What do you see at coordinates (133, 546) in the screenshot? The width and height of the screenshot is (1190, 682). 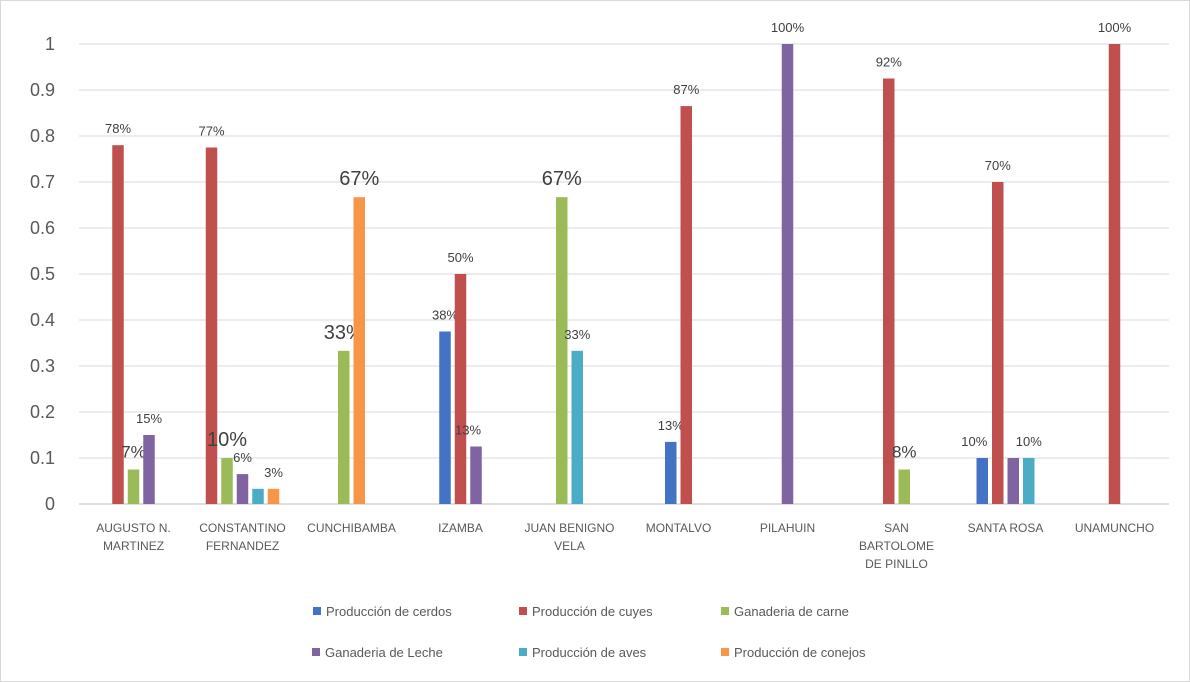 I see `x-tick-label: MARTINEZ` at bounding box center [133, 546].